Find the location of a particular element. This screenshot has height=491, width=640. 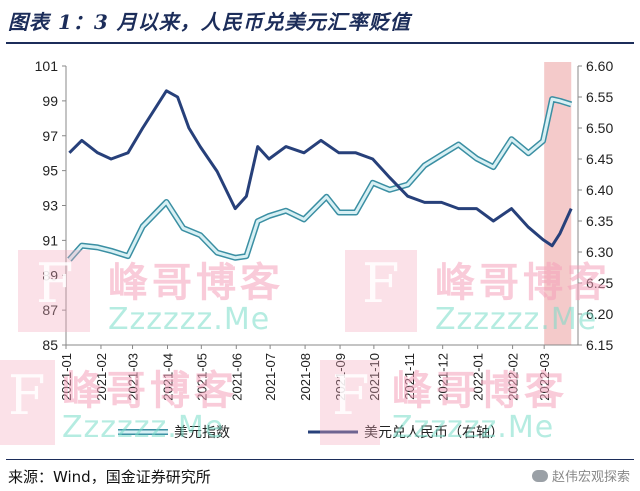

left-tick-label: 101 is located at coordinates (47, 66).